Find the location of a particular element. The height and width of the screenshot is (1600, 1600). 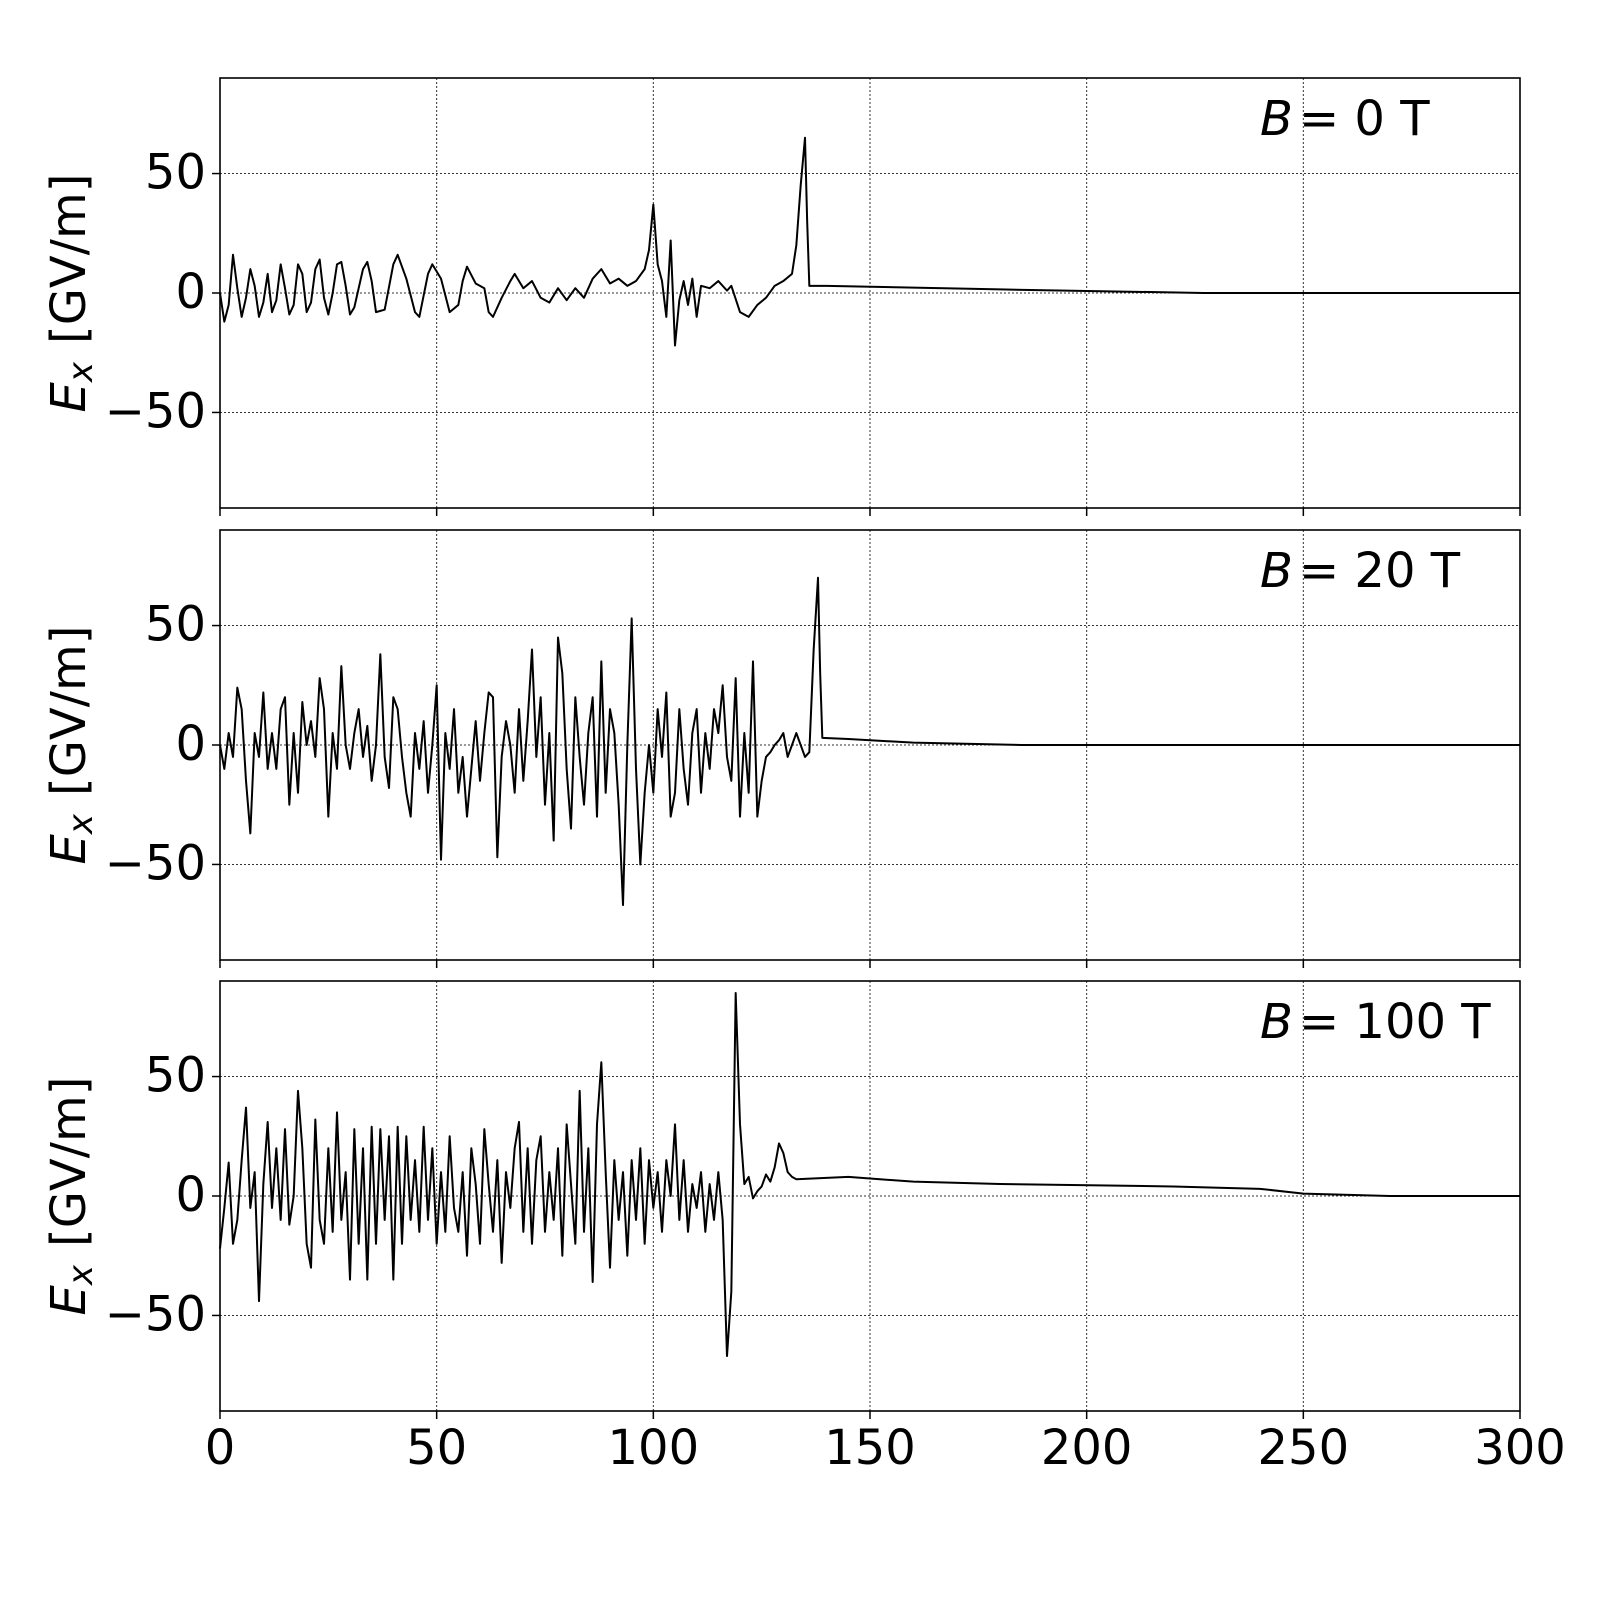

x-tick-label: 50 is located at coordinates (436, 1448).